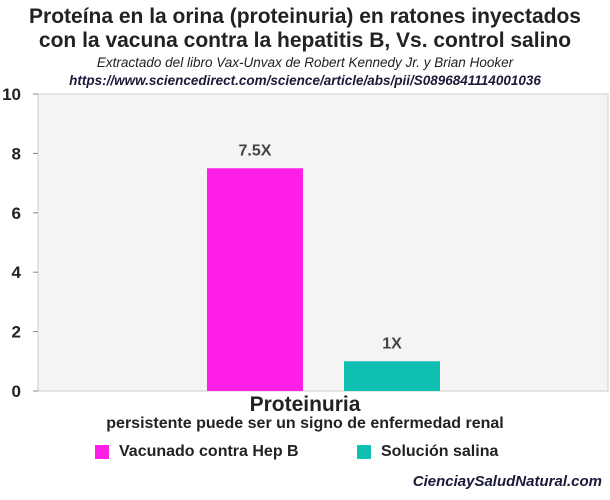 This screenshot has width=610, height=500. What do you see at coordinates (440, 451) in the screenshot?
I see `legend-label-saline: Solución salina` at bounding box center [440, 451].